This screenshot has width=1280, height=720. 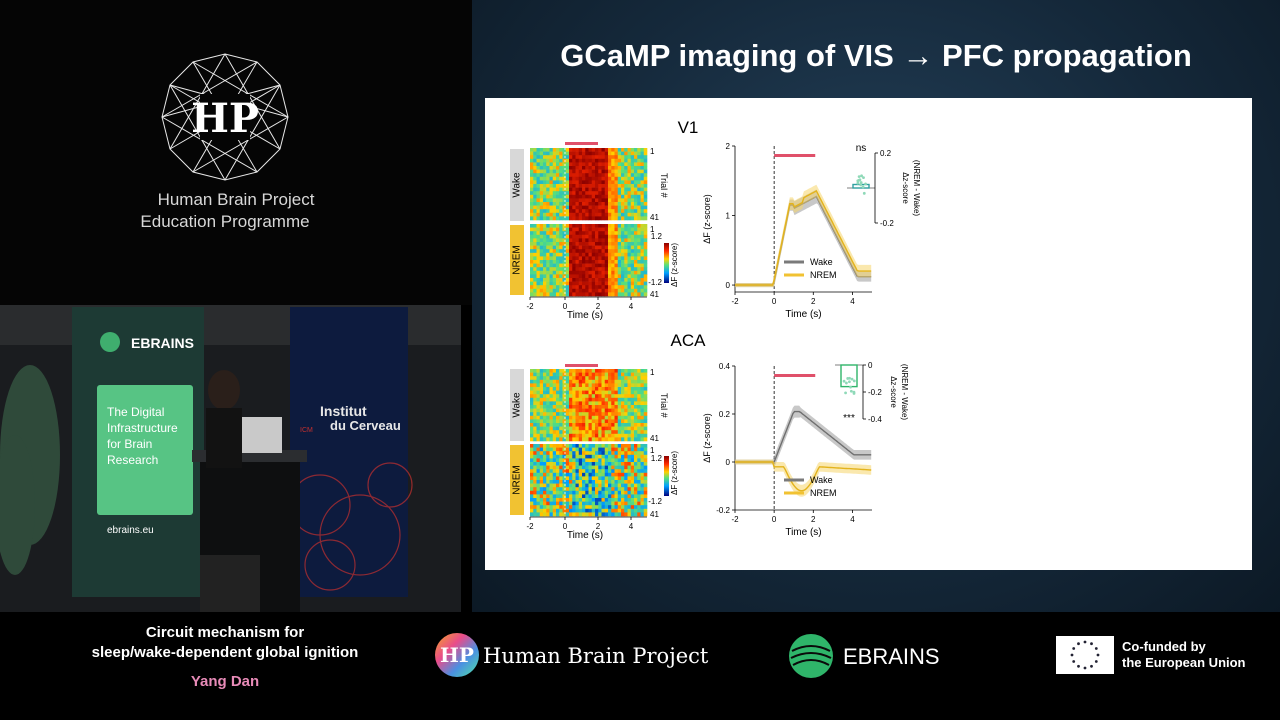 What do you see at coordinates (666, 476) in the screenshot?
I see `colorbar-aca` at bounding box center [666, 476].